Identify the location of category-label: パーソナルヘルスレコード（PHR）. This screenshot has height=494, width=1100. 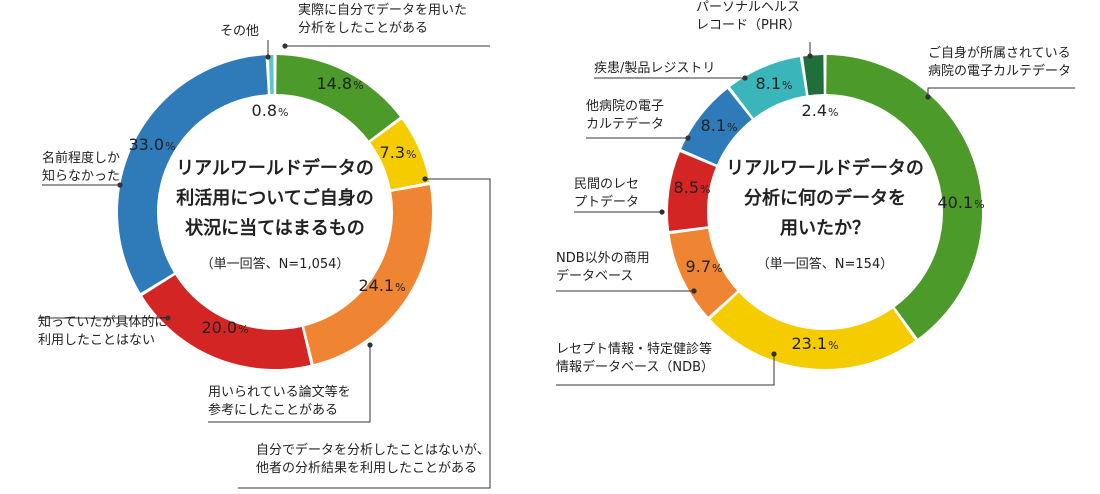
(748, 16).